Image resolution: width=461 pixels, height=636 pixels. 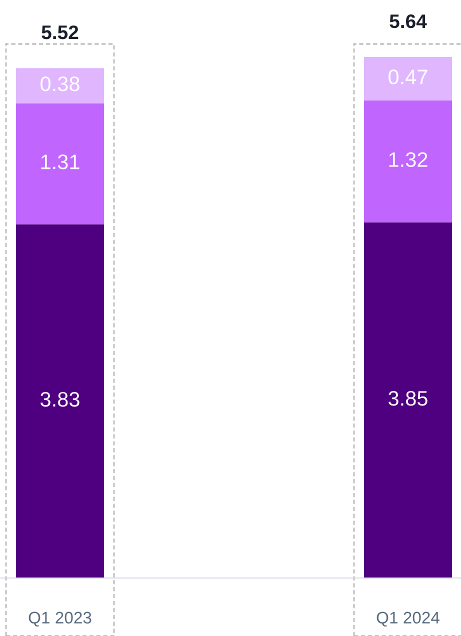 I want to click on data-label: 0.47, so click(x=408, y=77).